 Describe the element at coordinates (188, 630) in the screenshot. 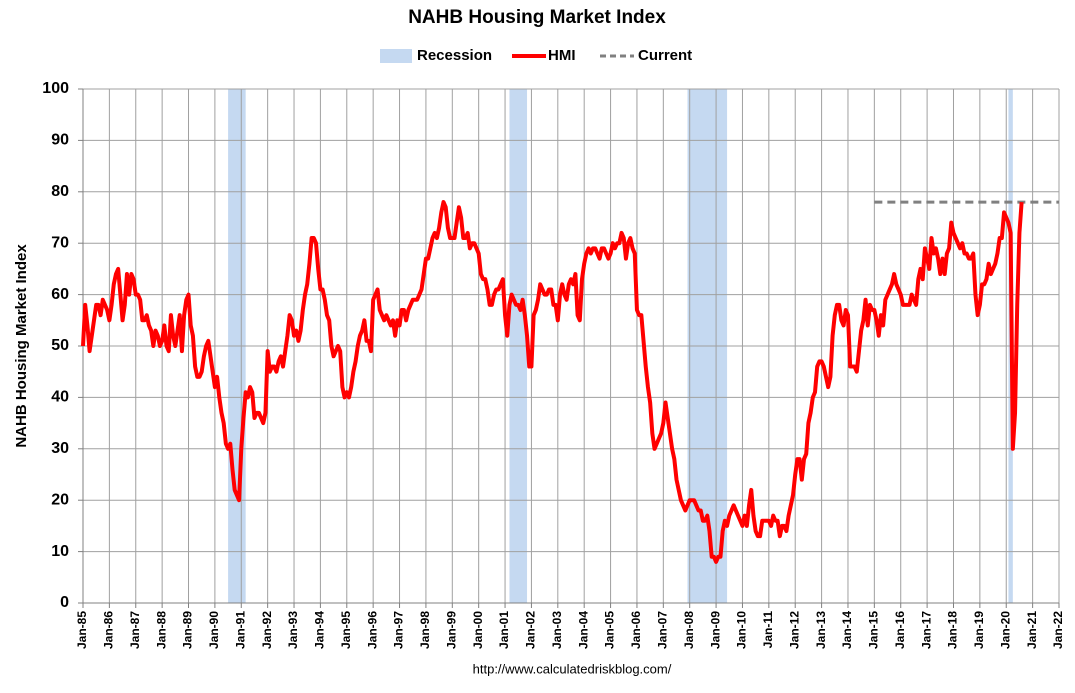

I see `x-tick-label: Jan-89` at that location.